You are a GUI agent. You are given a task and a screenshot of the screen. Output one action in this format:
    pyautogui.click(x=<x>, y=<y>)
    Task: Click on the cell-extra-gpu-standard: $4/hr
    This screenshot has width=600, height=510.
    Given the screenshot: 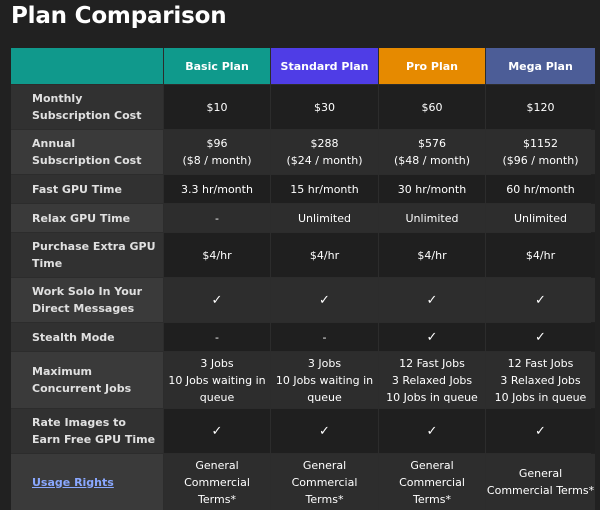 What is the action you would take?
    pyautogui.click(x=324, y=255)
    